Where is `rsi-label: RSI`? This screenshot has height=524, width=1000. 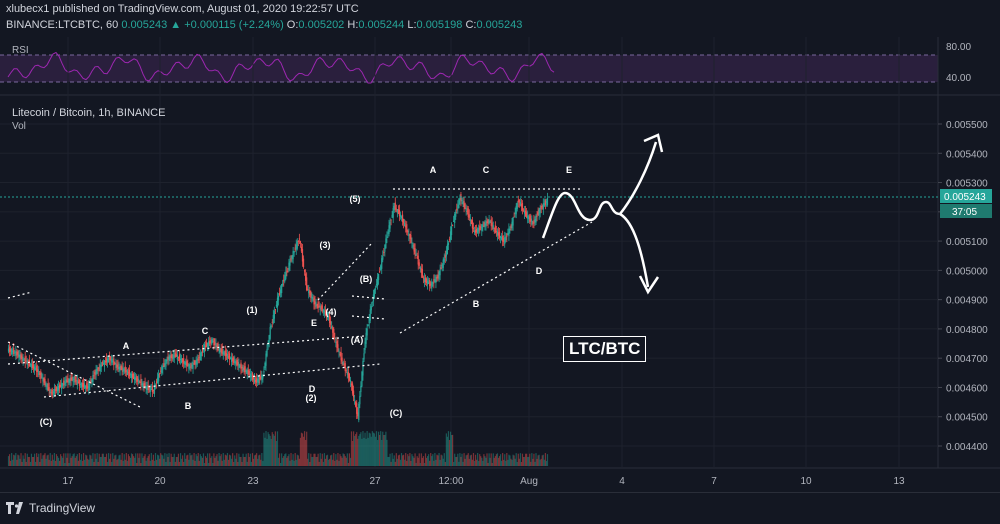 rsi-label: RSI is located at coordinates (20, 50).